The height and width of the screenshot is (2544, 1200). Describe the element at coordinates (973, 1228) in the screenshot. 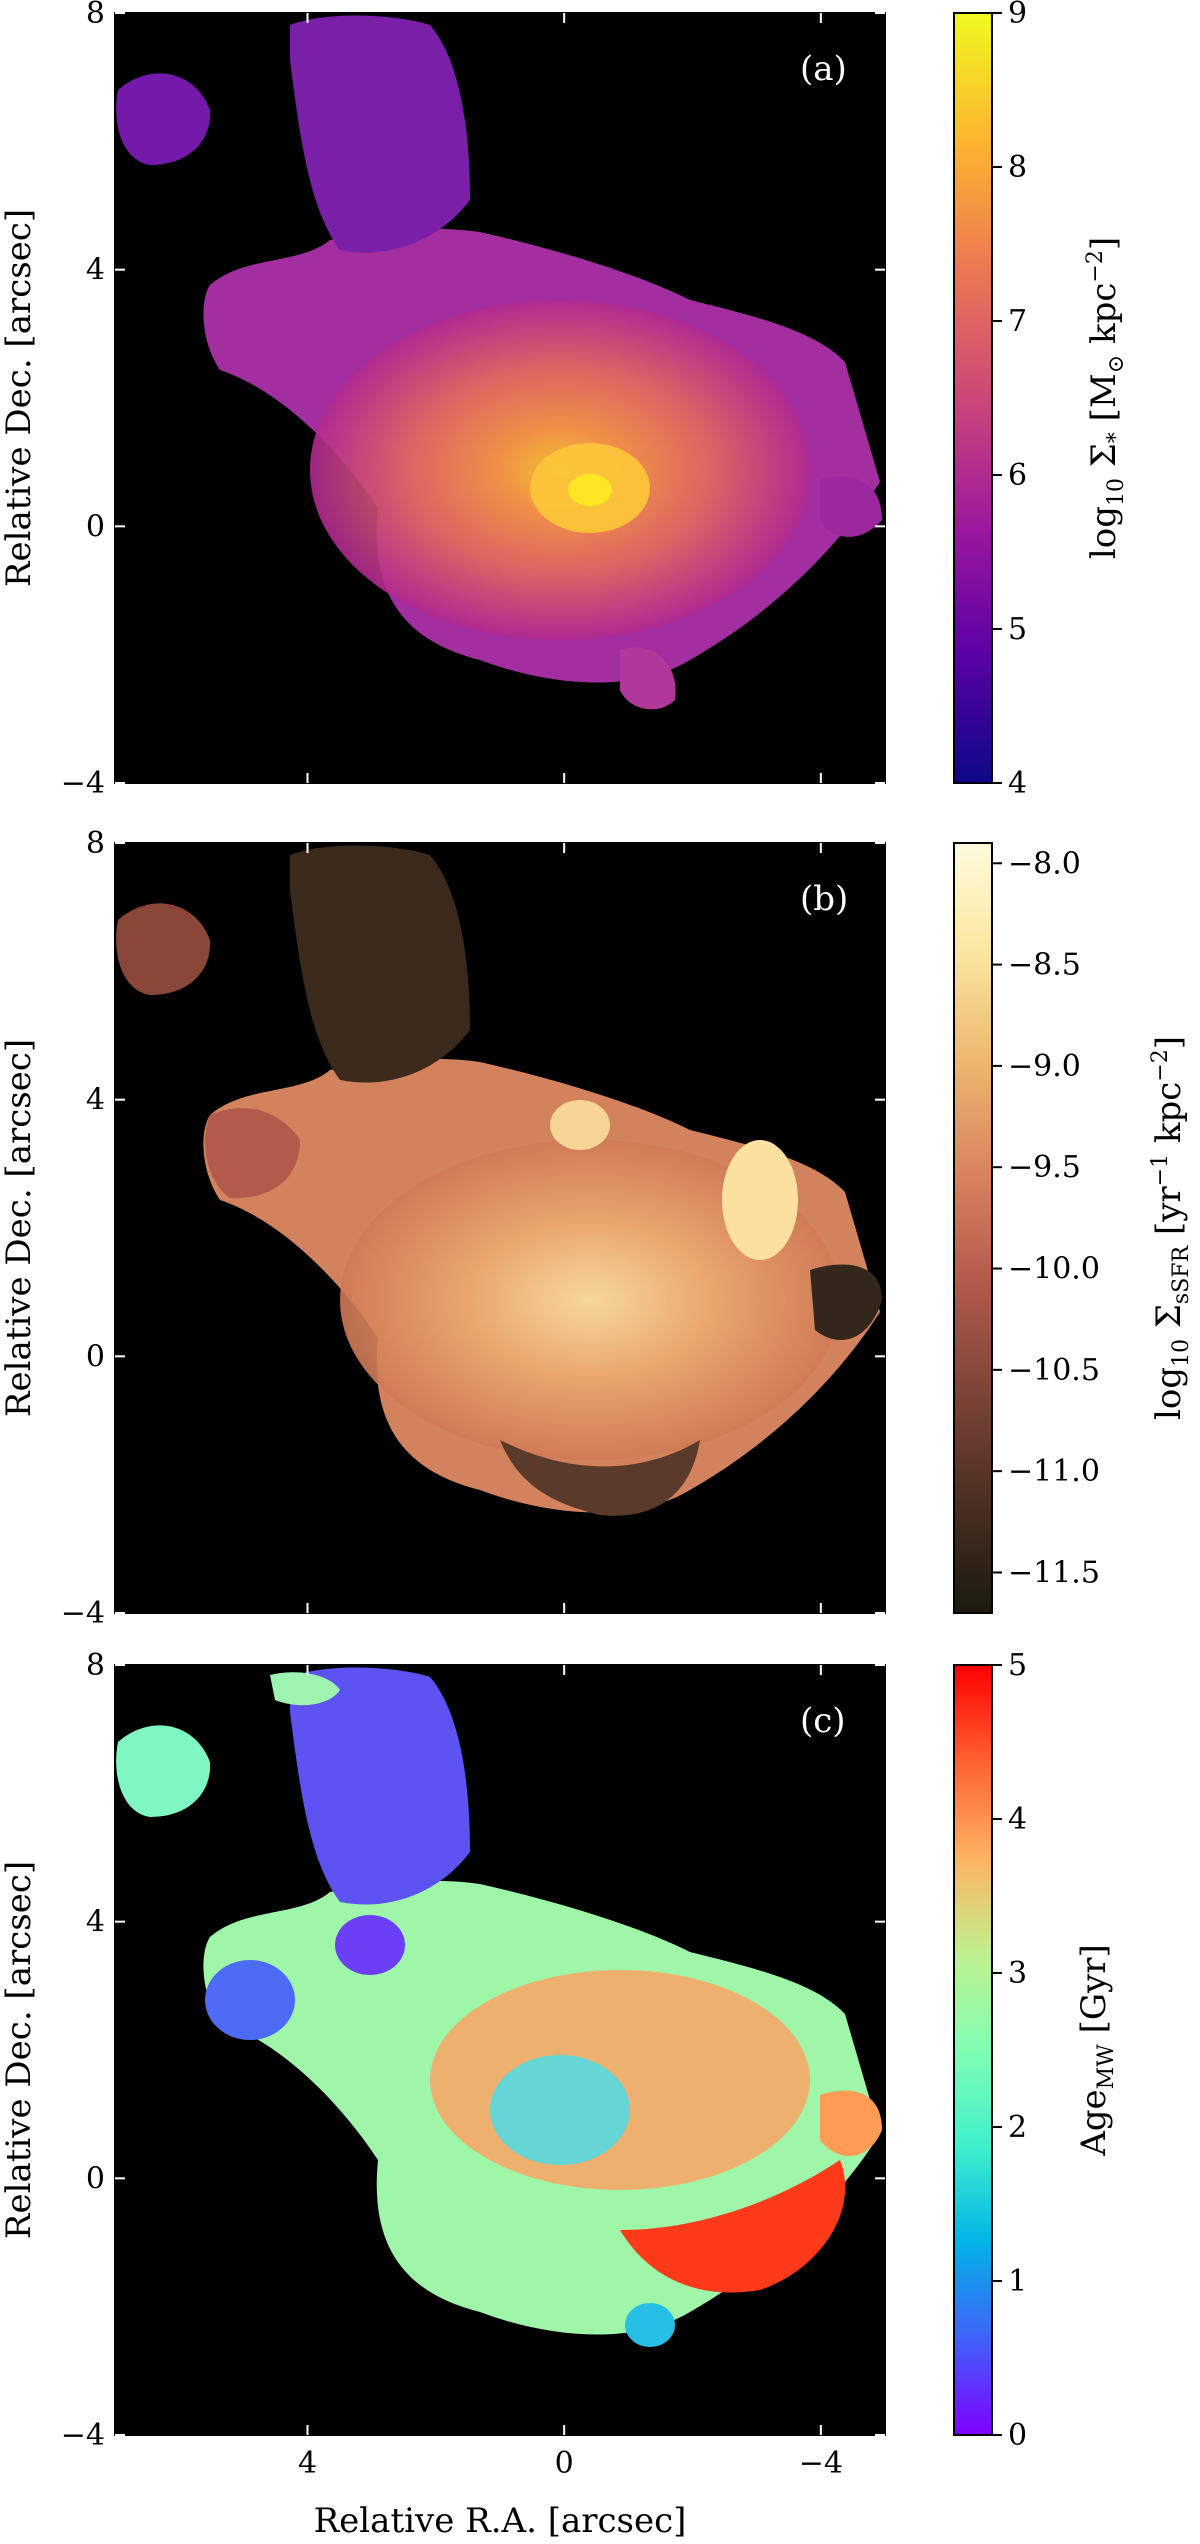

I see `colorbar-b-bar` at that location.